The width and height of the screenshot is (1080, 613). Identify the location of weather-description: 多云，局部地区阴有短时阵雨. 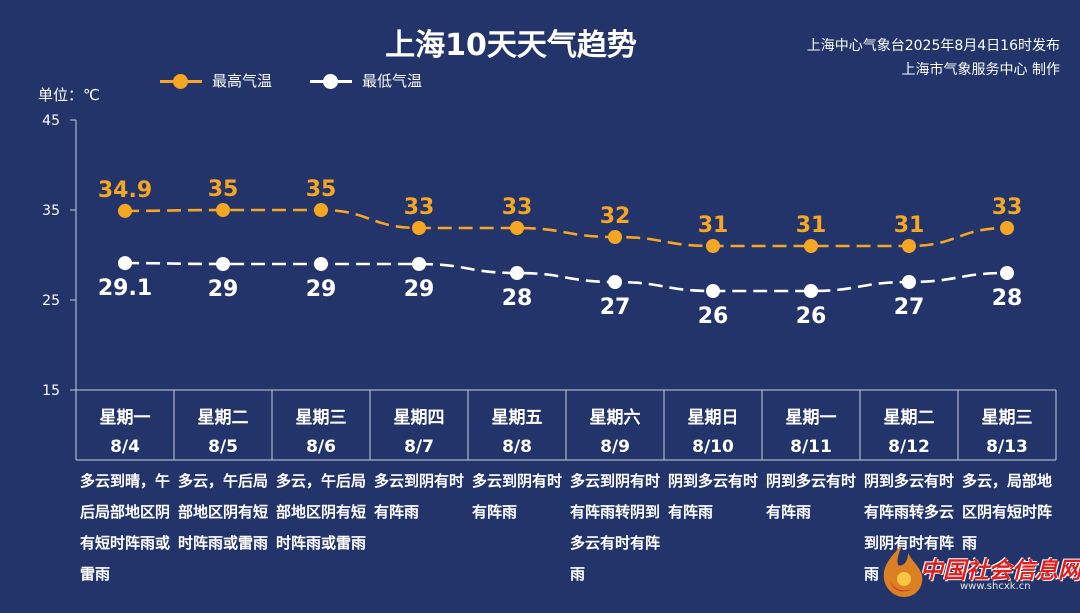
(1007, 512).